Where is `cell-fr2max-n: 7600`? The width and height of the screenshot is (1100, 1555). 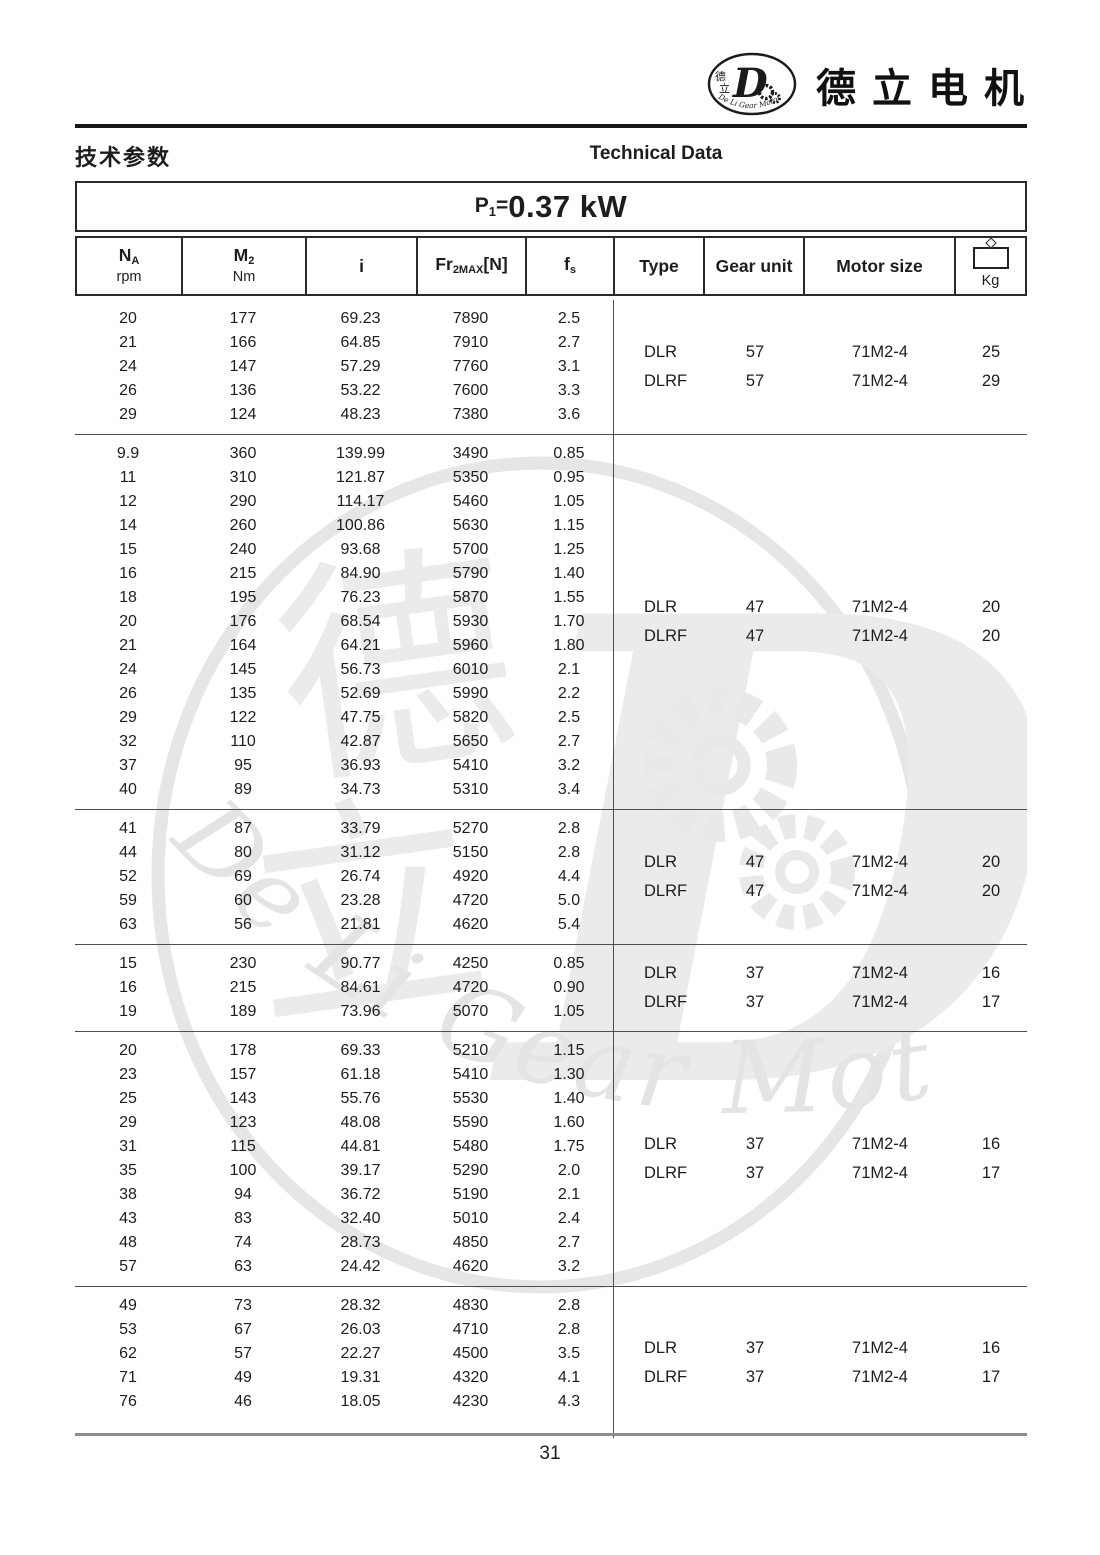 cell-fr2max-n: 7600 is located at coordinates (470, 390).